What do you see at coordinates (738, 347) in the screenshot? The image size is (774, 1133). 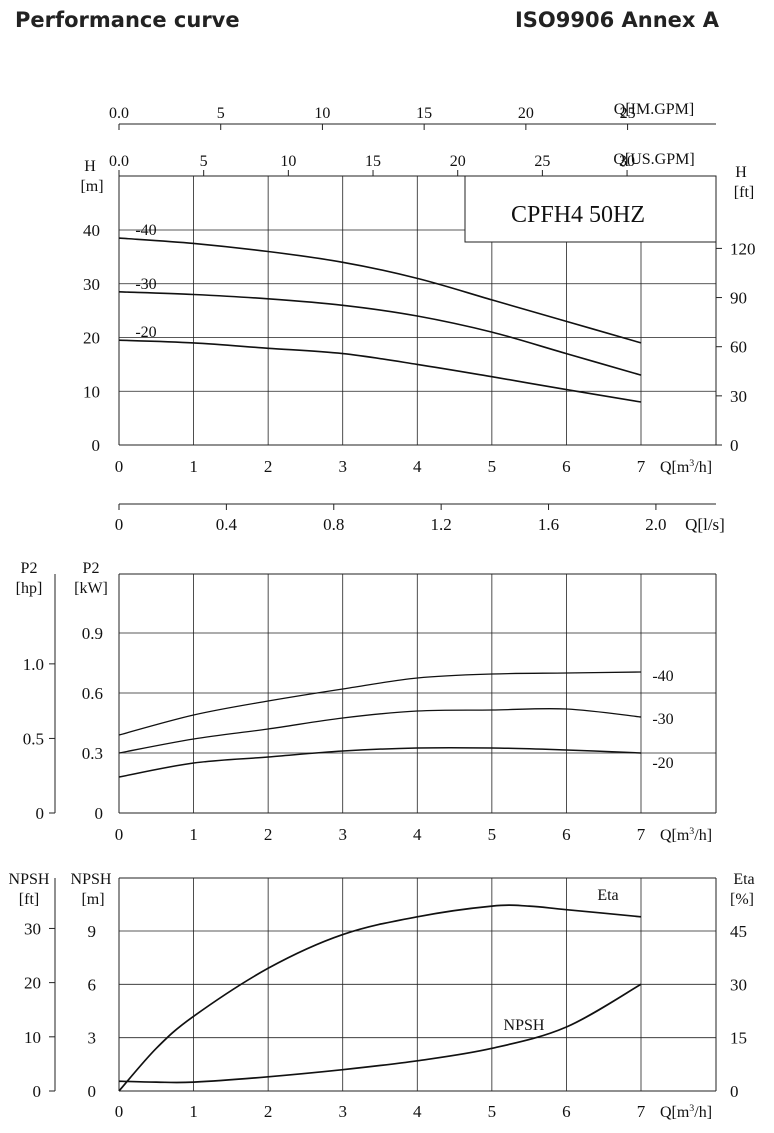 I see `head-ft-tick-label: 60` at bounding box center [738, 347].